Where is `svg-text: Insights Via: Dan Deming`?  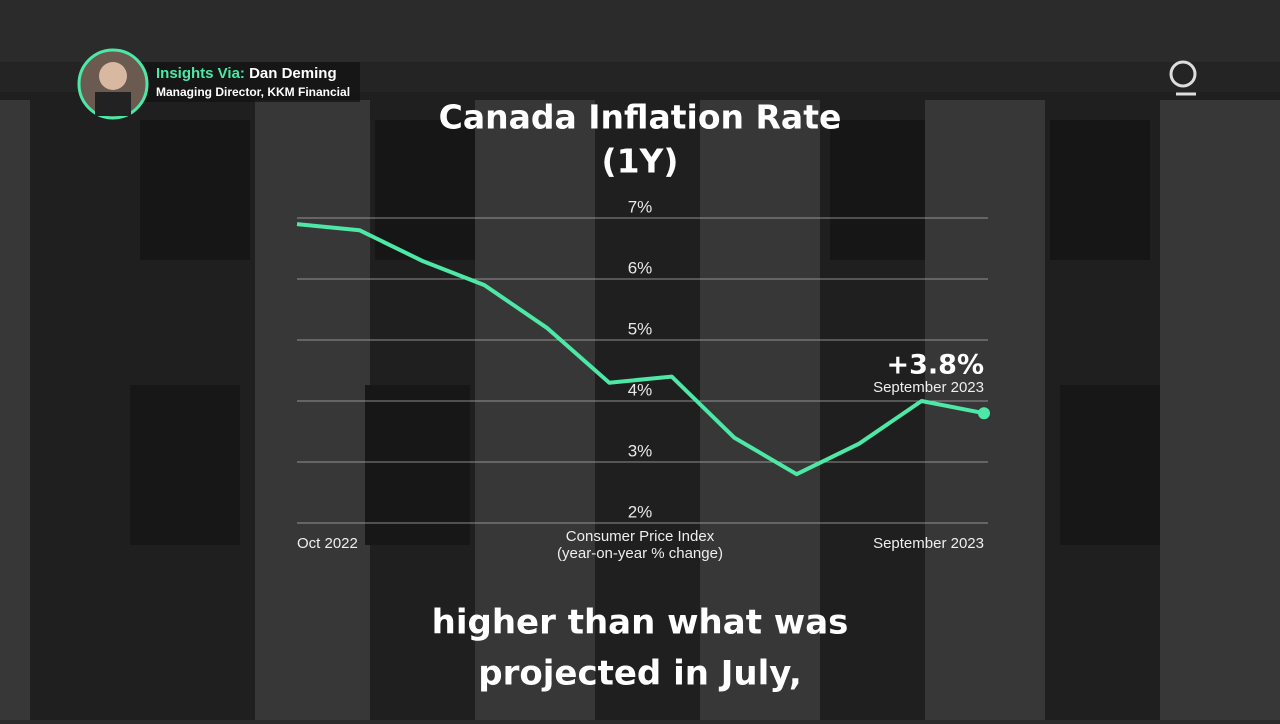
svg-text: Insights Via: Dan Deming is located at coordinates (246, 73).